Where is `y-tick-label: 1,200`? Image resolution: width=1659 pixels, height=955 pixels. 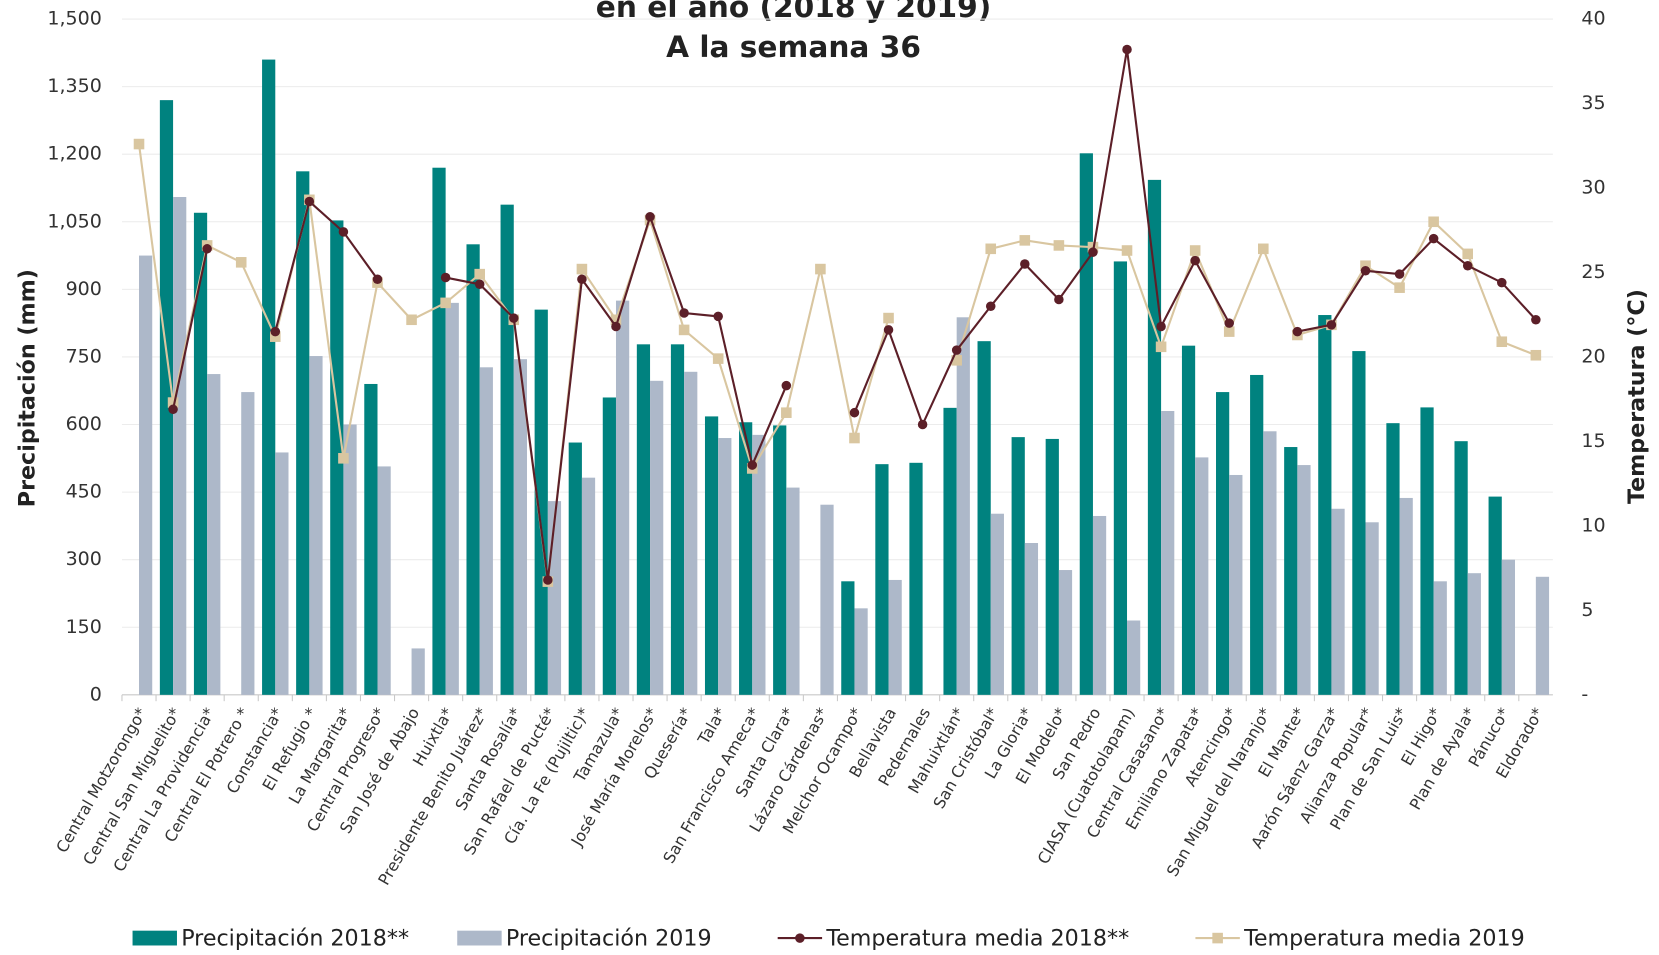
y-tick-label: 1,200 is located at coordinates (74, 154).